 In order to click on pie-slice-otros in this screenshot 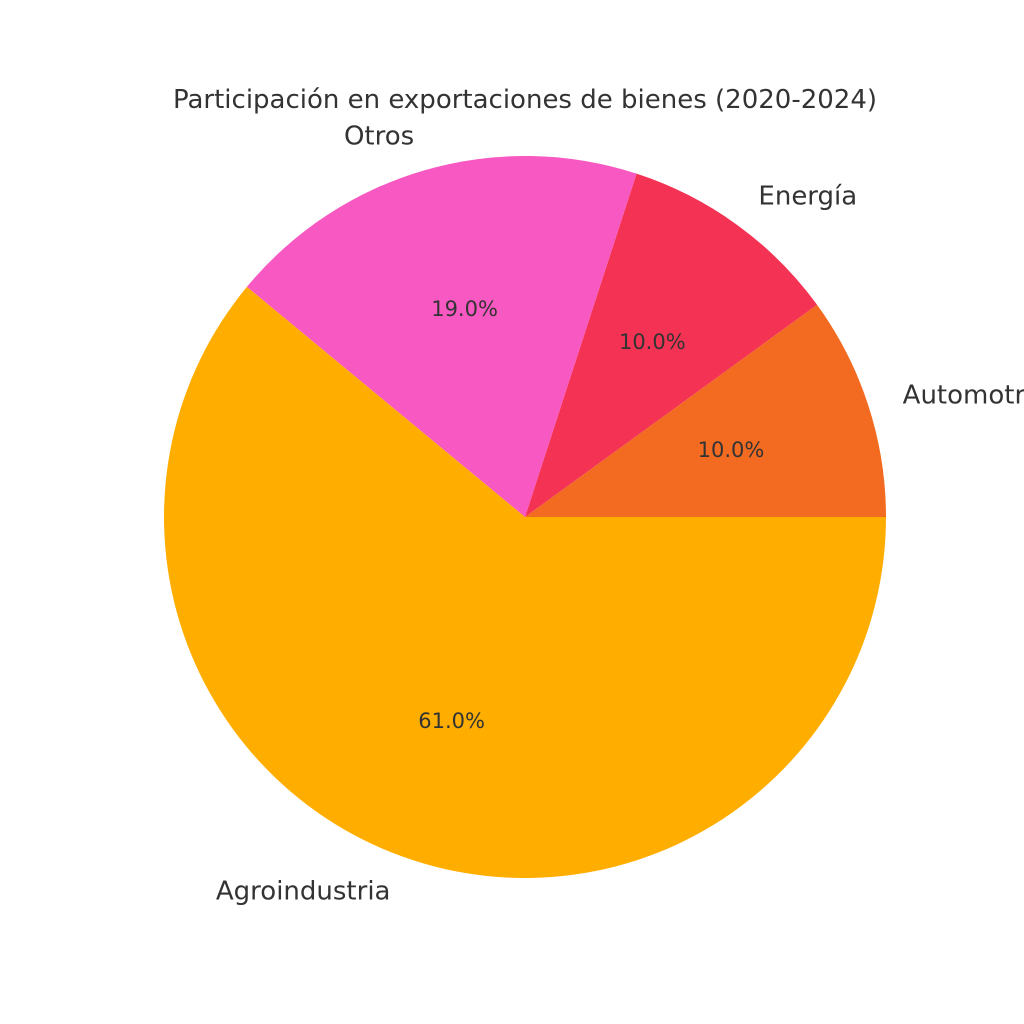, I will do `click(441, 337)`.